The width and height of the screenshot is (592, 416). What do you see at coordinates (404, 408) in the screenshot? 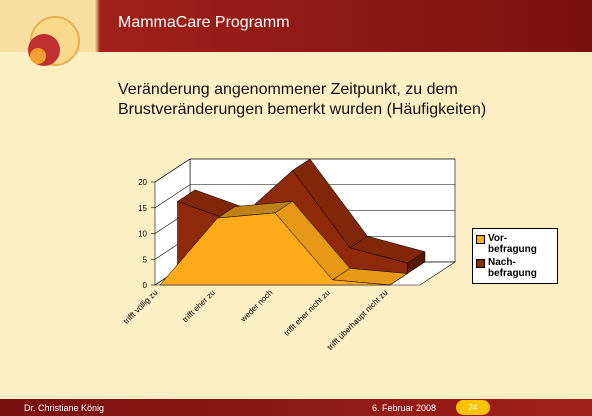
I see `footer-date: 6. Februar 2008` at bounding box center [404, 408].